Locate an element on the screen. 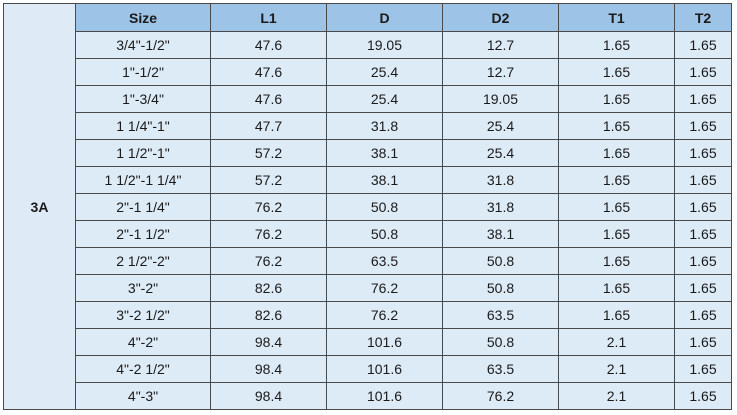  header-cell: T1 is located at coordinates (616, 17).